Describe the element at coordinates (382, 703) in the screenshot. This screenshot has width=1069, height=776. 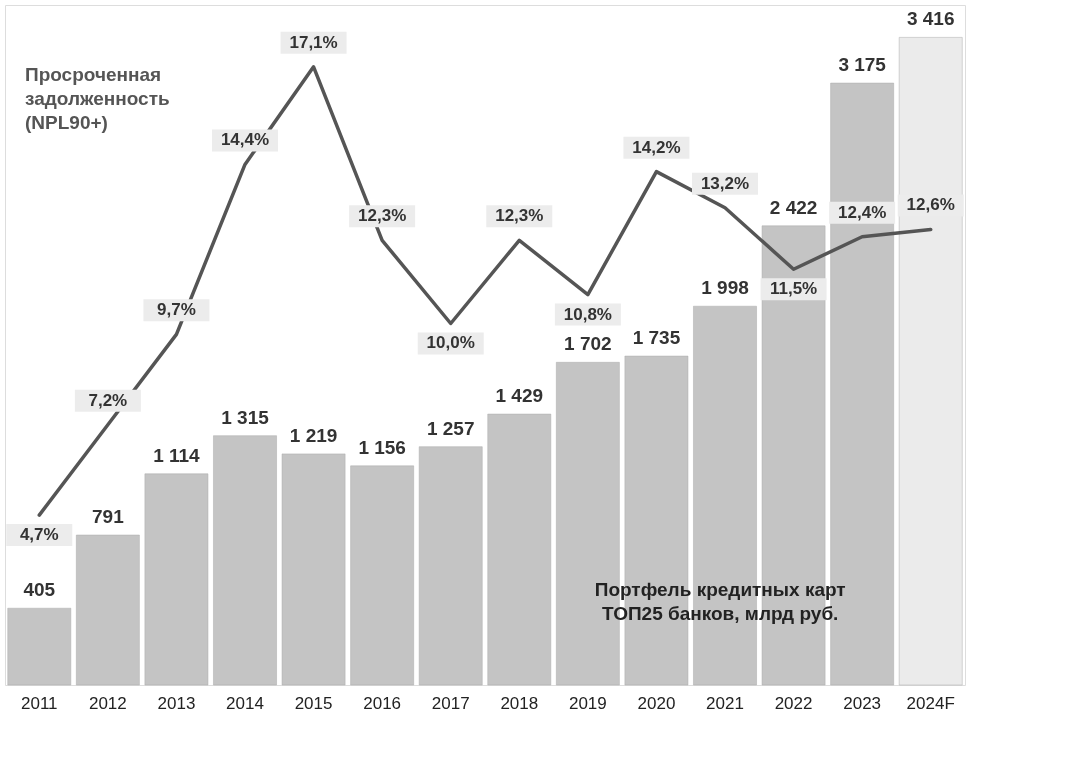
I see `x-tick-label: 2016` at that location.